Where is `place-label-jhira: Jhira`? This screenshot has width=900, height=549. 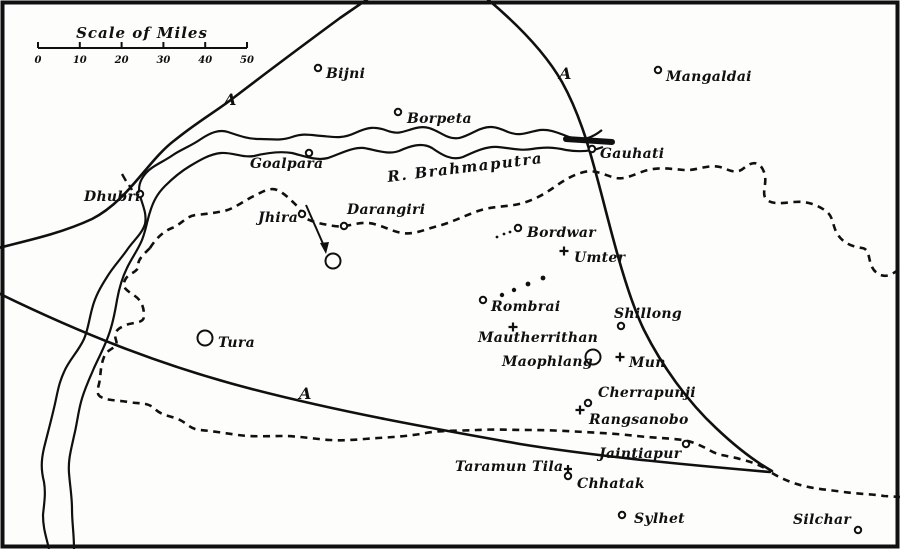 place-label-jhira: Jhira is located at coordinates (276, 218).